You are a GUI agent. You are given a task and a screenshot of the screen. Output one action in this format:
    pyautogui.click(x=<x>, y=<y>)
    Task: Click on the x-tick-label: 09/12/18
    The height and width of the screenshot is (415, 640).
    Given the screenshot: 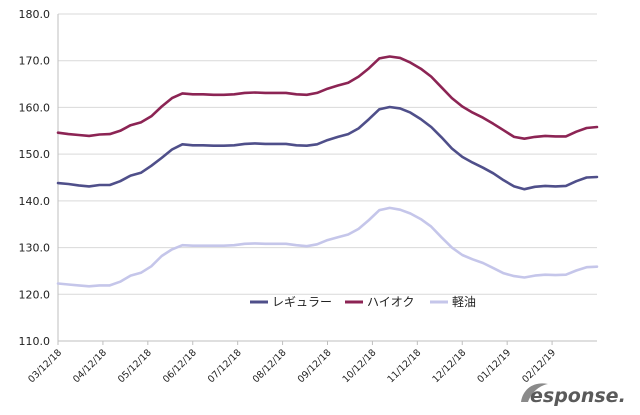 What is the action you would take?
    pyautogui.click(x=315, y=366)
    